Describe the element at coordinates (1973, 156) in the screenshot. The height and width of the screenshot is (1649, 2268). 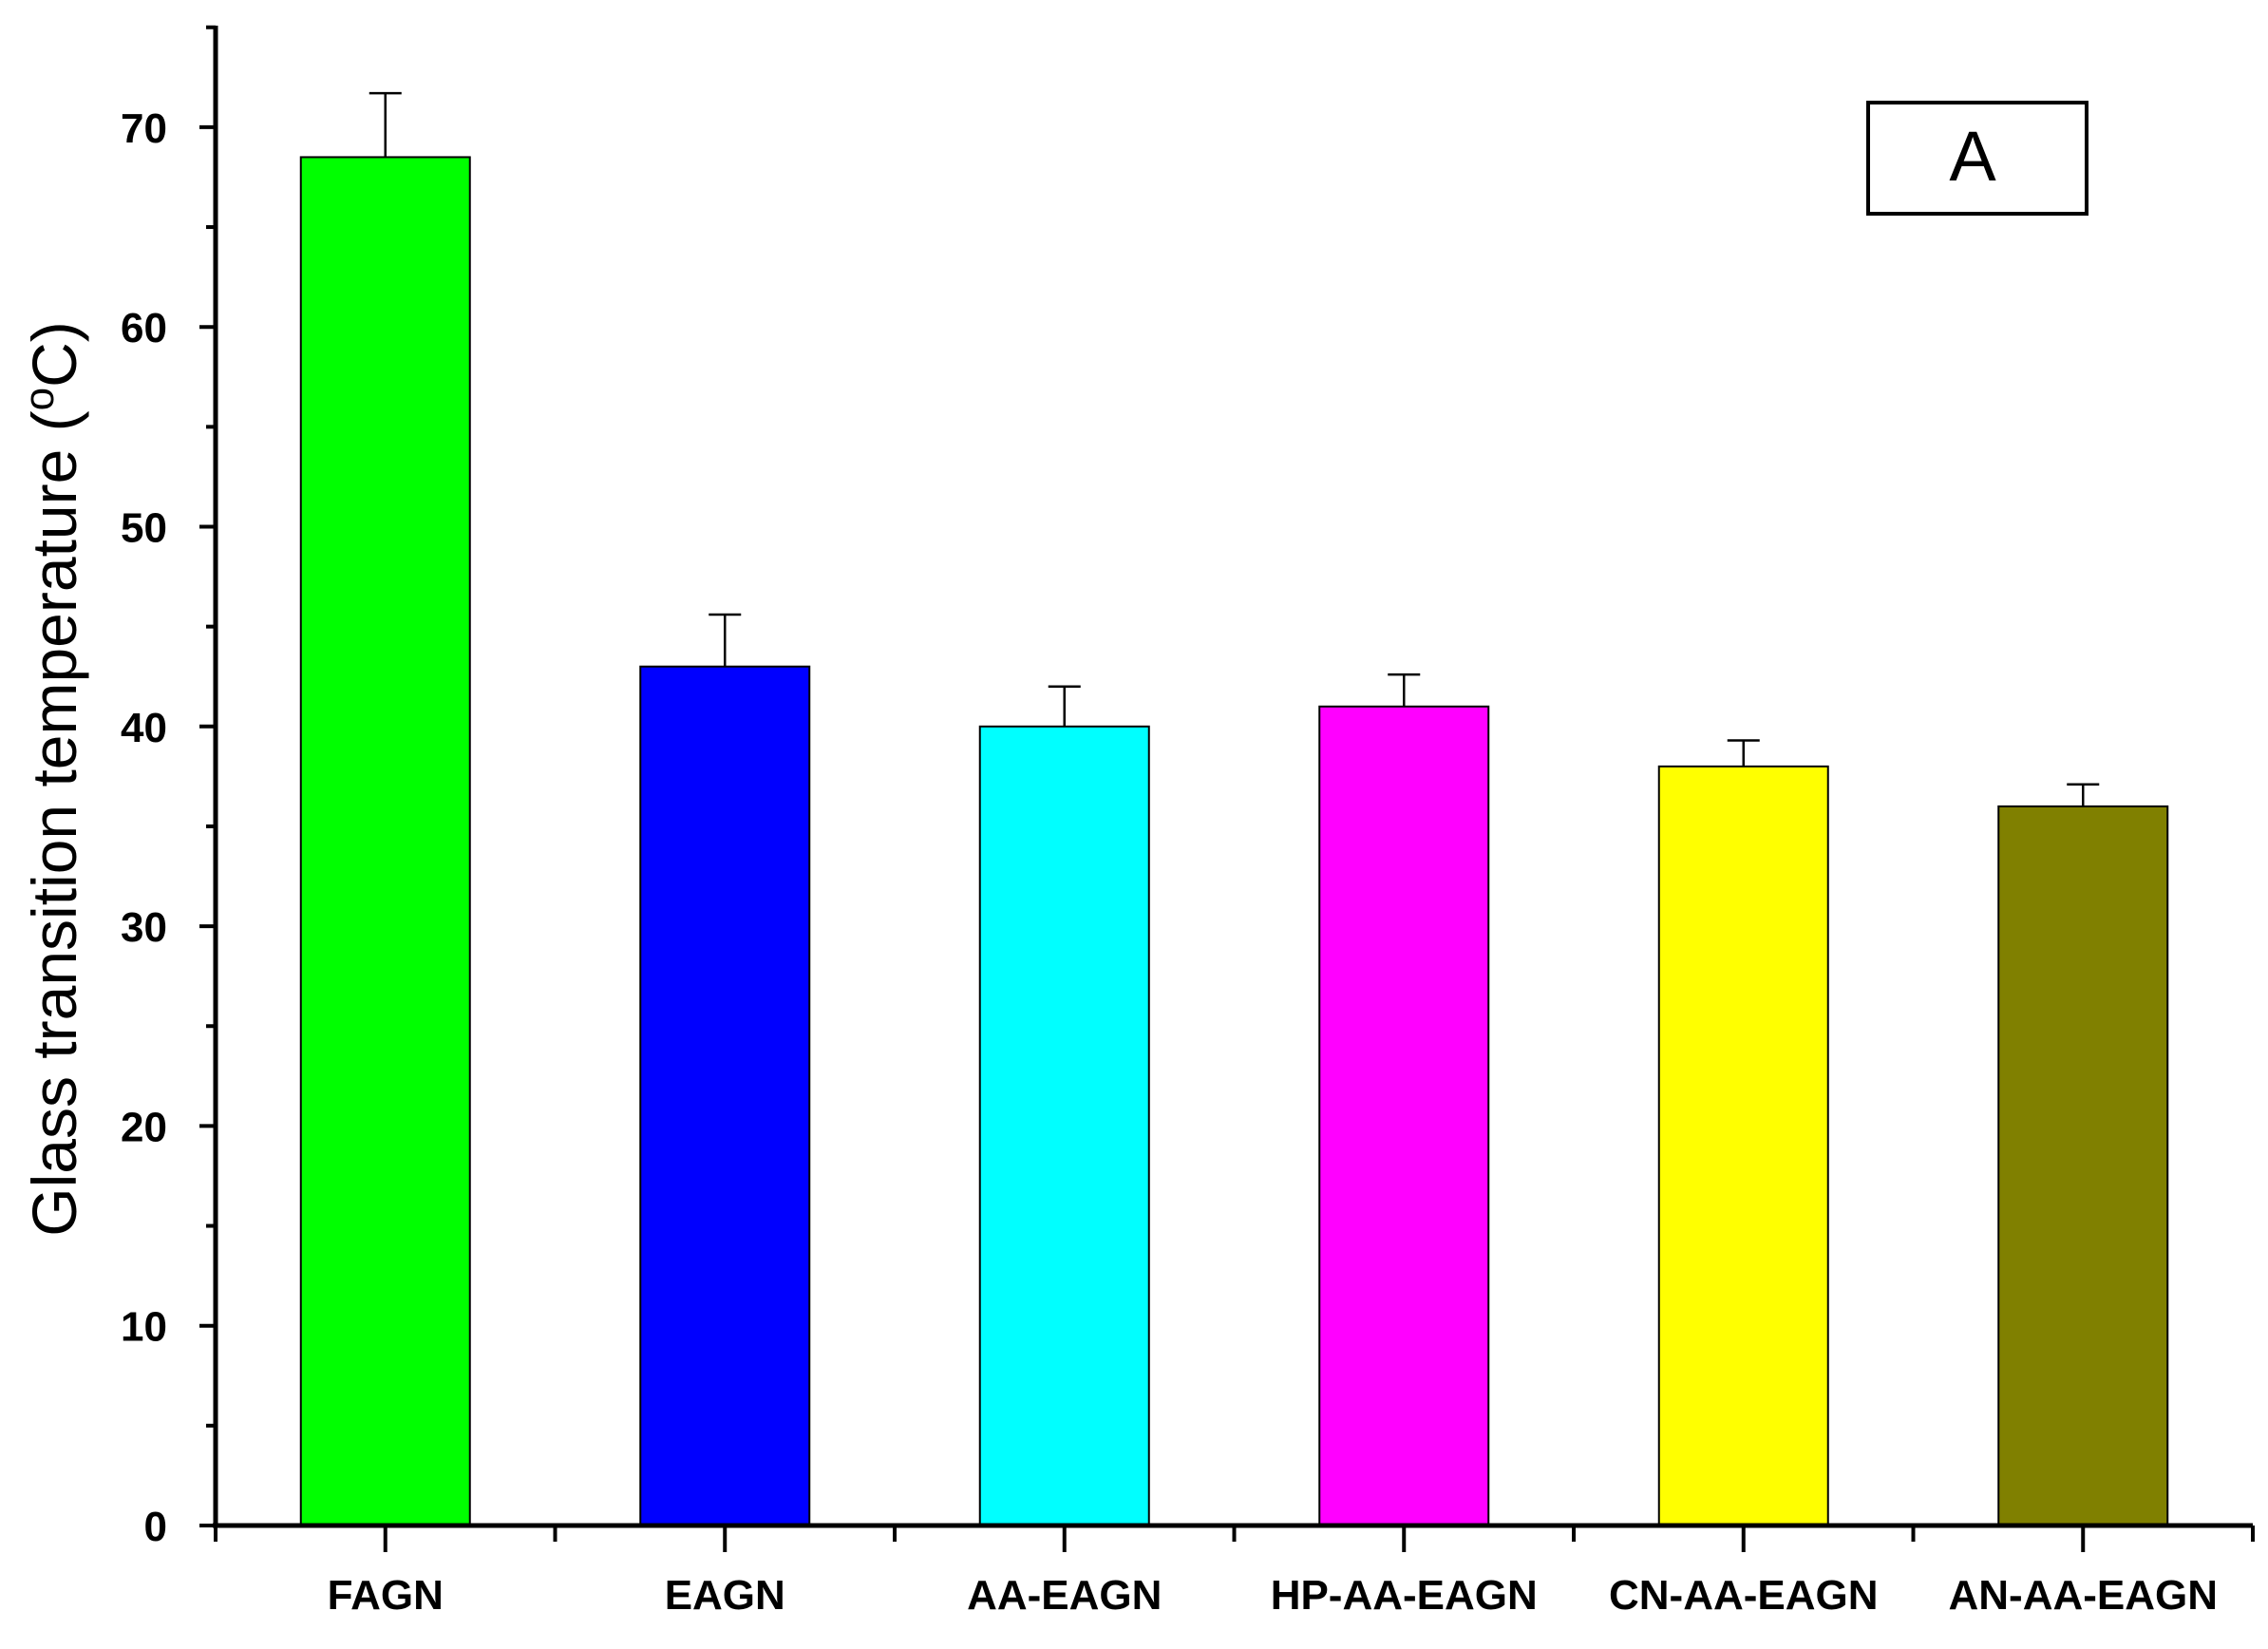
I see `annotation-label: A` at that location.